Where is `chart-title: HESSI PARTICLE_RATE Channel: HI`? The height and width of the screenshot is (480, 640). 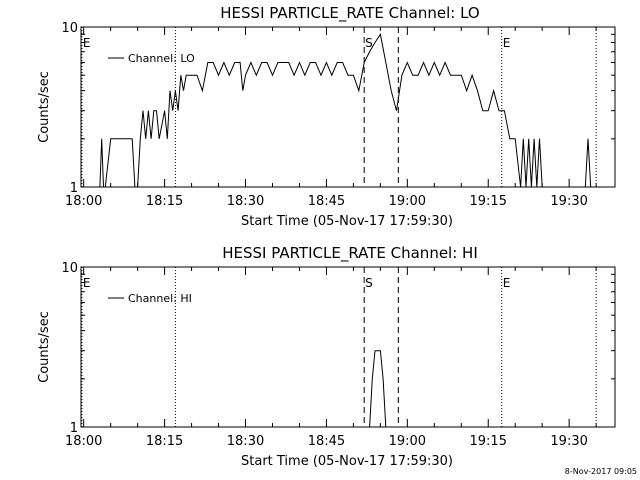
chart-title: HESSI PARTICLE_RATE Channel: HI is located at coordinates (350, 253).